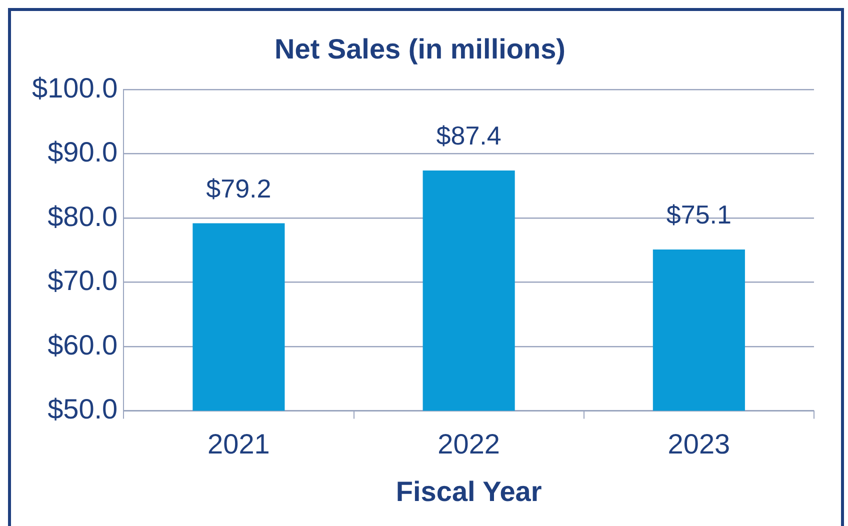  What do you see at coordinates (83, 216) in the screenshot?
I see `y-tick-label: $80.0` at bounding box center [83, 216].